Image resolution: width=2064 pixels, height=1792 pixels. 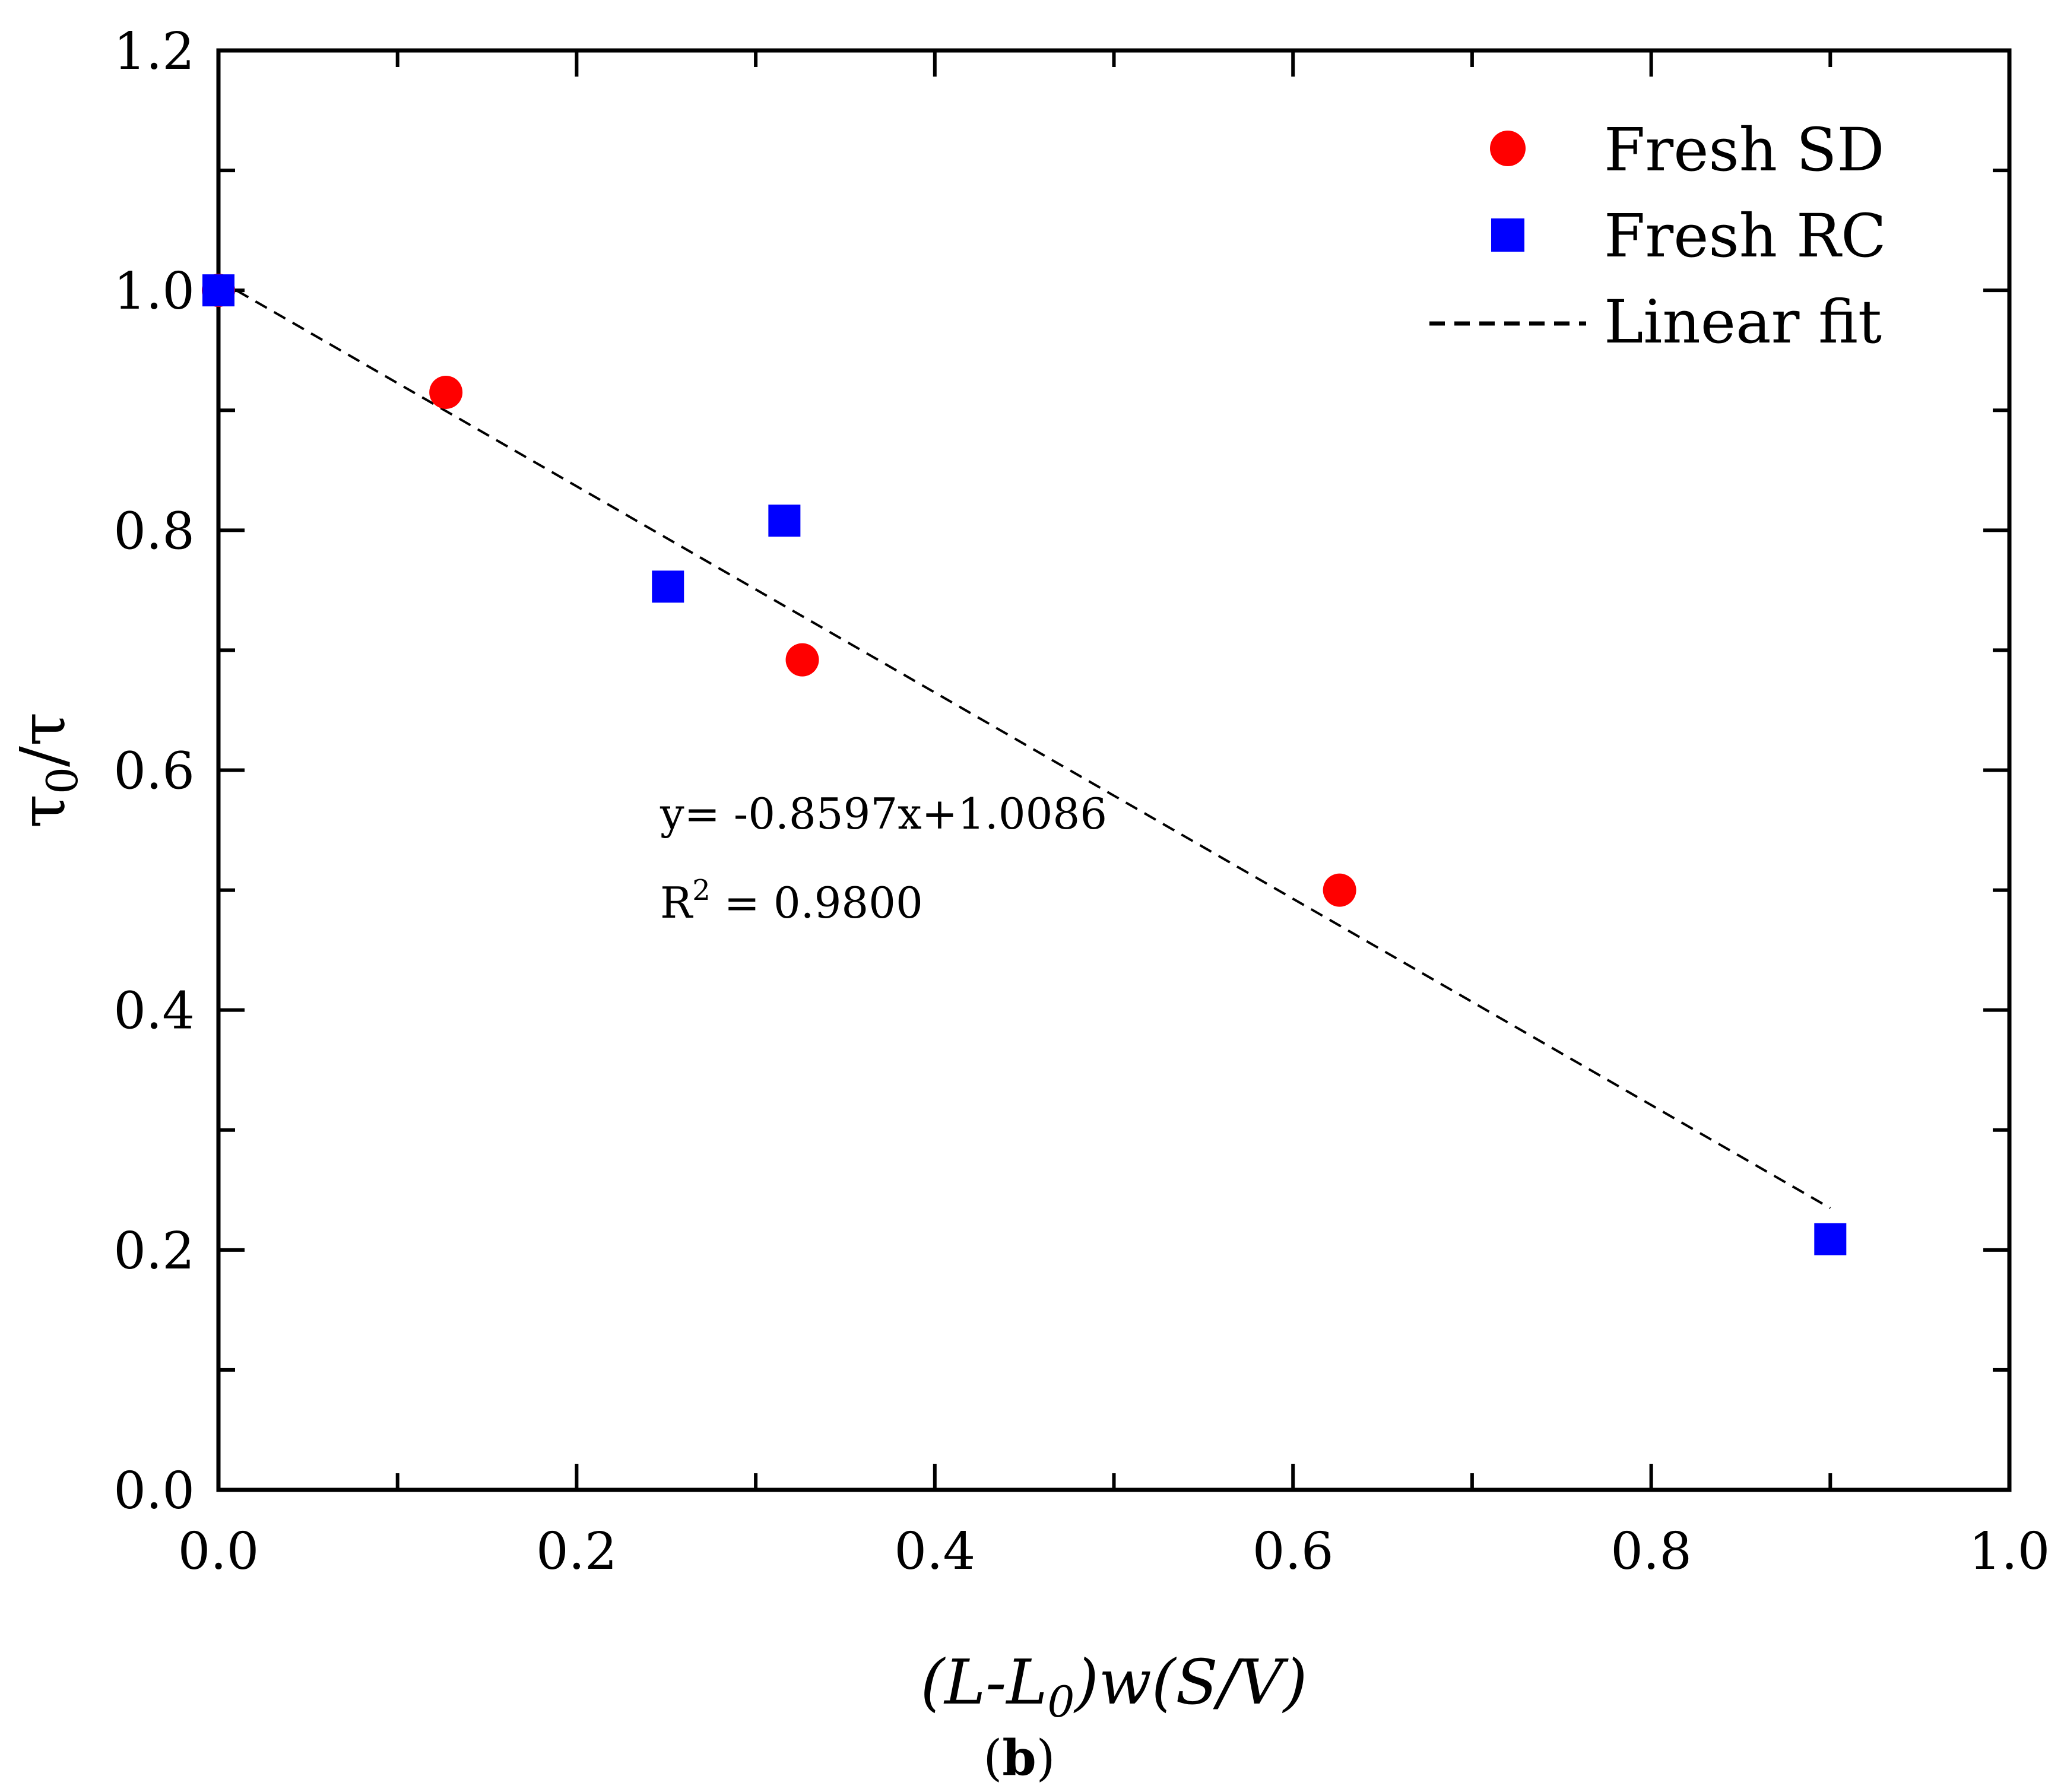 I want to click on legend: Fresh SD Fresh RC Linear fit, so click(x=1658, y=236).